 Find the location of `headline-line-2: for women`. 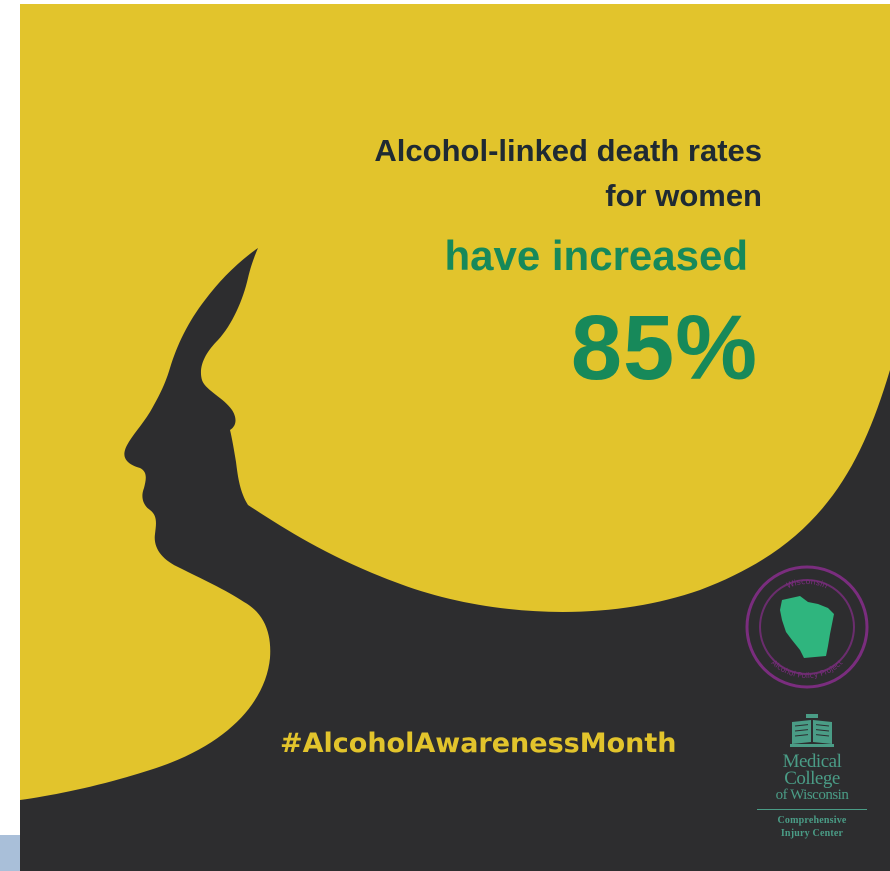

headline-line-2: for women is located at coordinates (683, 195).